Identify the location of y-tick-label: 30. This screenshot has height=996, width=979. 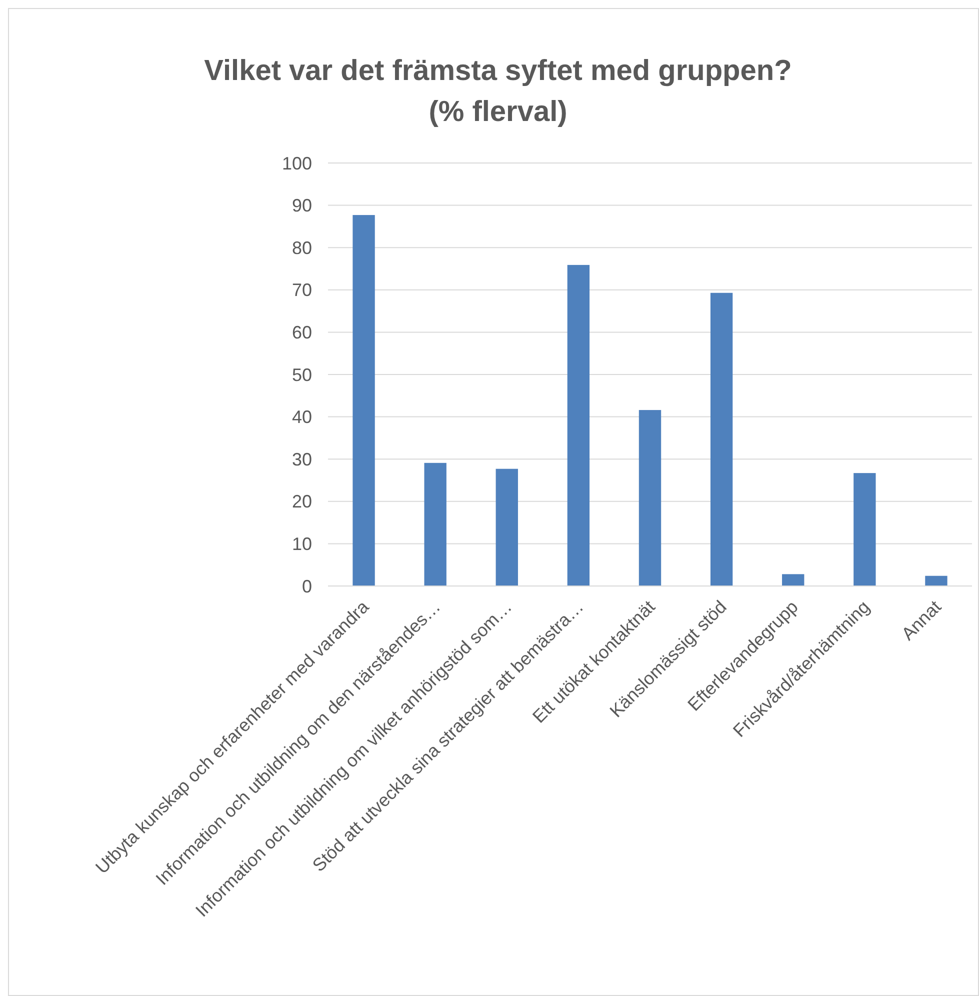
(302, 459).